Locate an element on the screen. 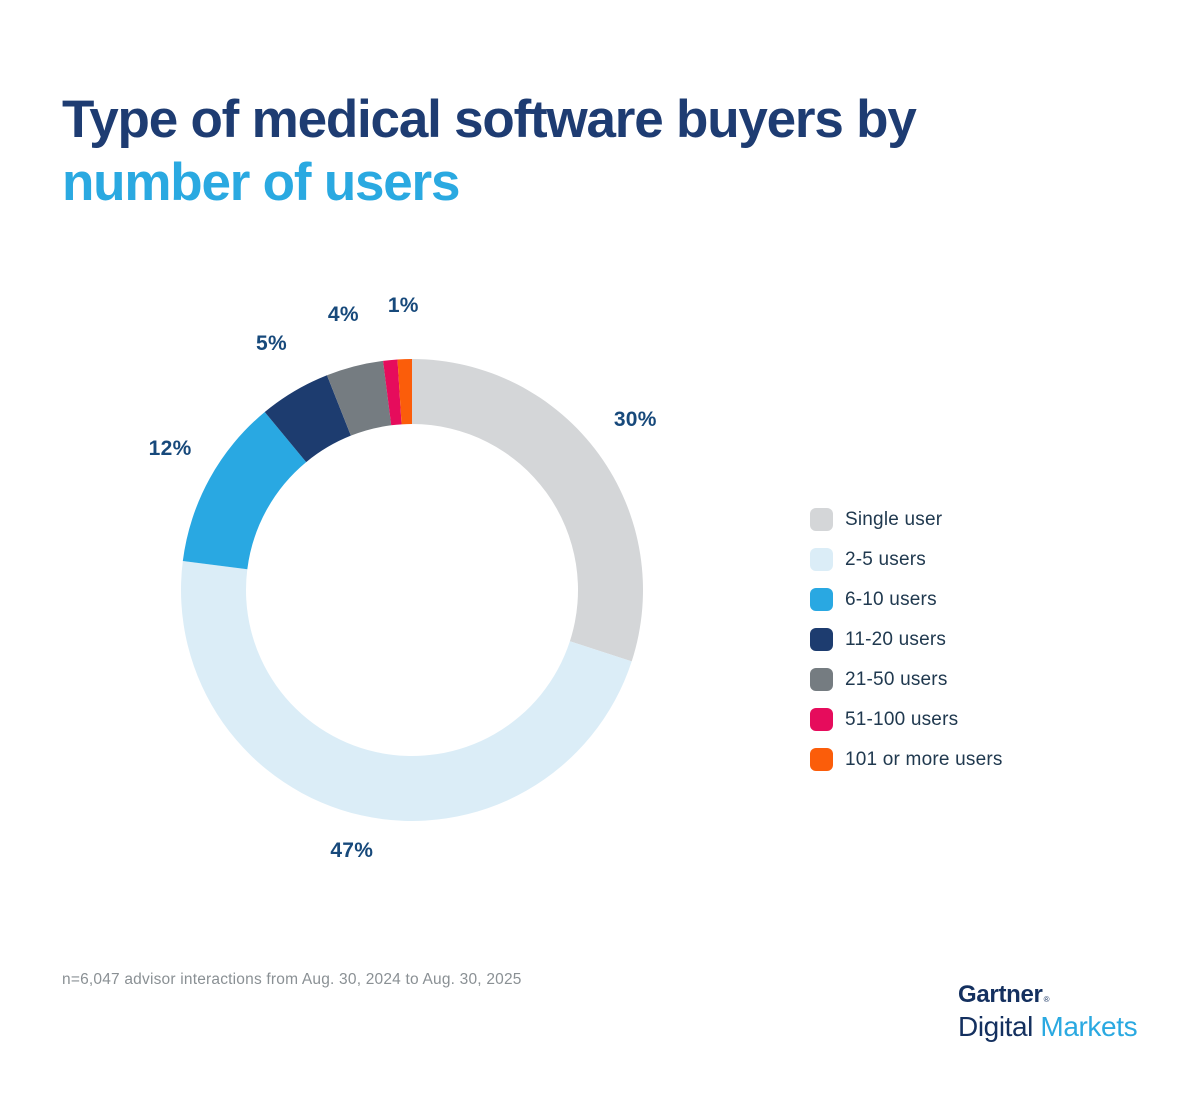 The width and height of the screenshot is (1200, 1100). donut-segment-101-or-more-users is located at coordinates (404, 392).